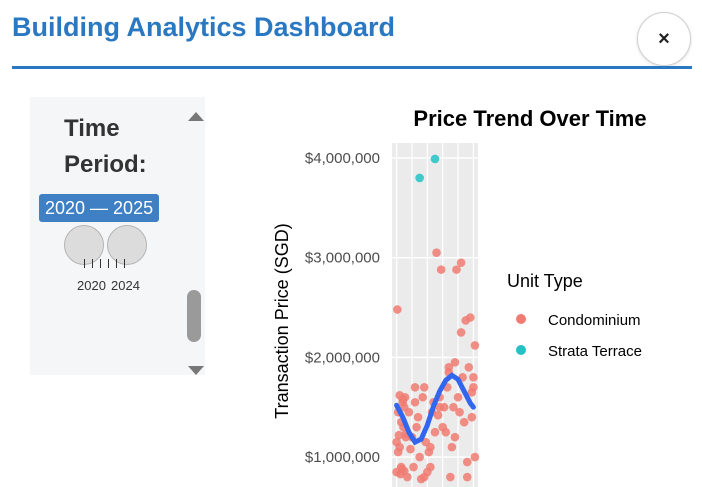  What do you see at coordinates (342, 308) in the screenshot?
I see `y-axis-tick-labels: $1,000,000 $2,000,000 $3,000,000 $4,000,000` at bounding box center [342, 308].